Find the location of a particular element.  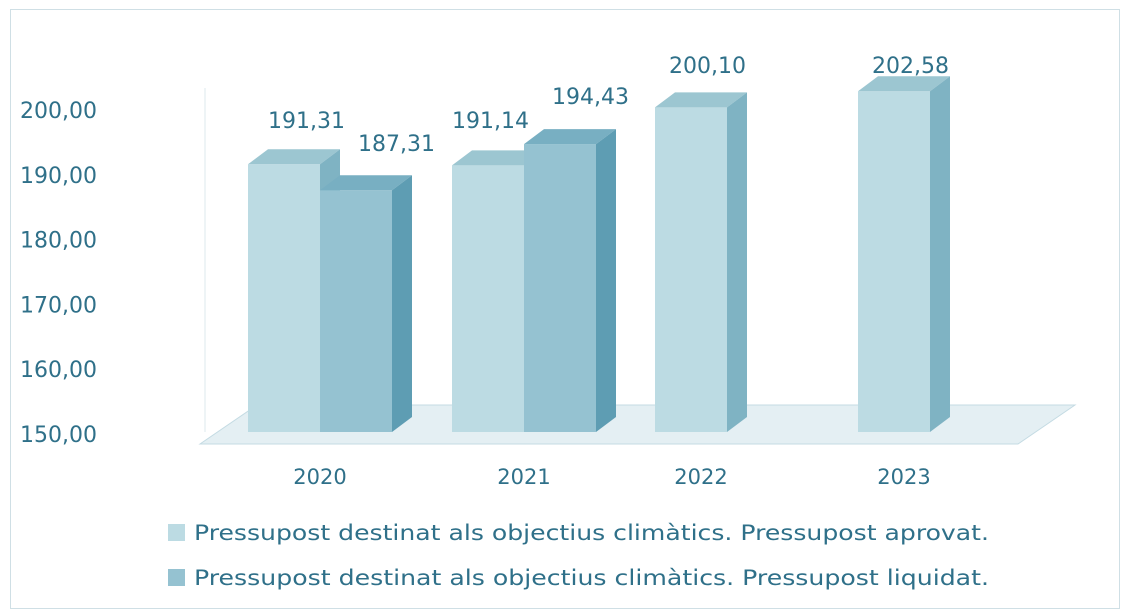

bar-2023-s1-top is located at coordinates (904, 84).